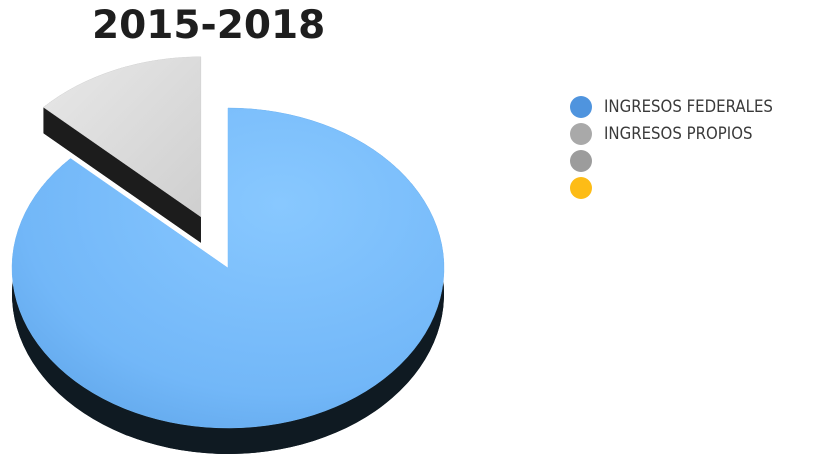 This screenshot has width=831, height=455. I want to click on legend-item-ingresos-propios: INGRESOS PROPIOS, so click(697, 133).